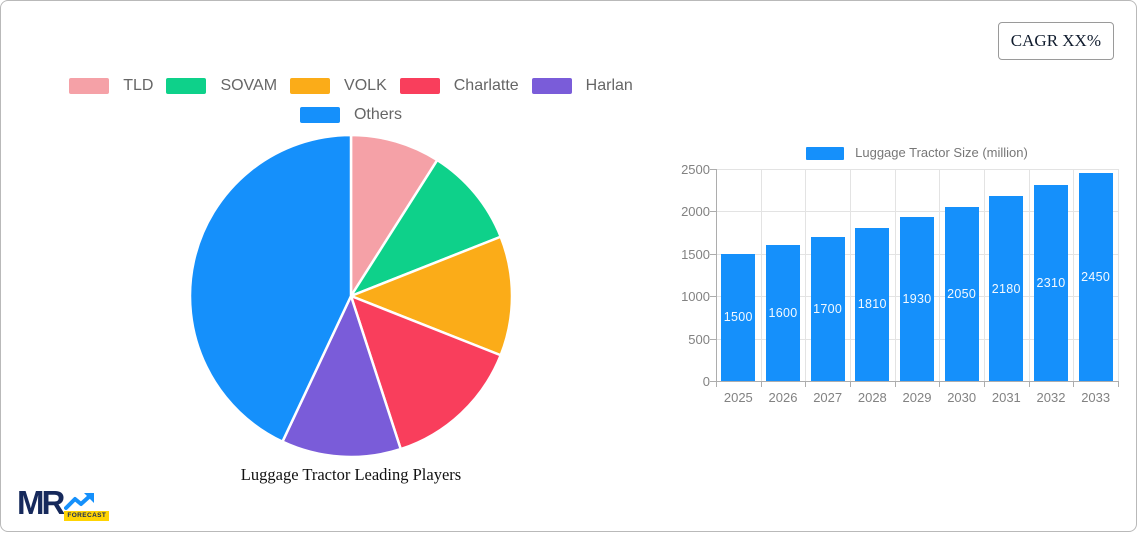  I want to click on legend-label: Others, so click(377, 114).